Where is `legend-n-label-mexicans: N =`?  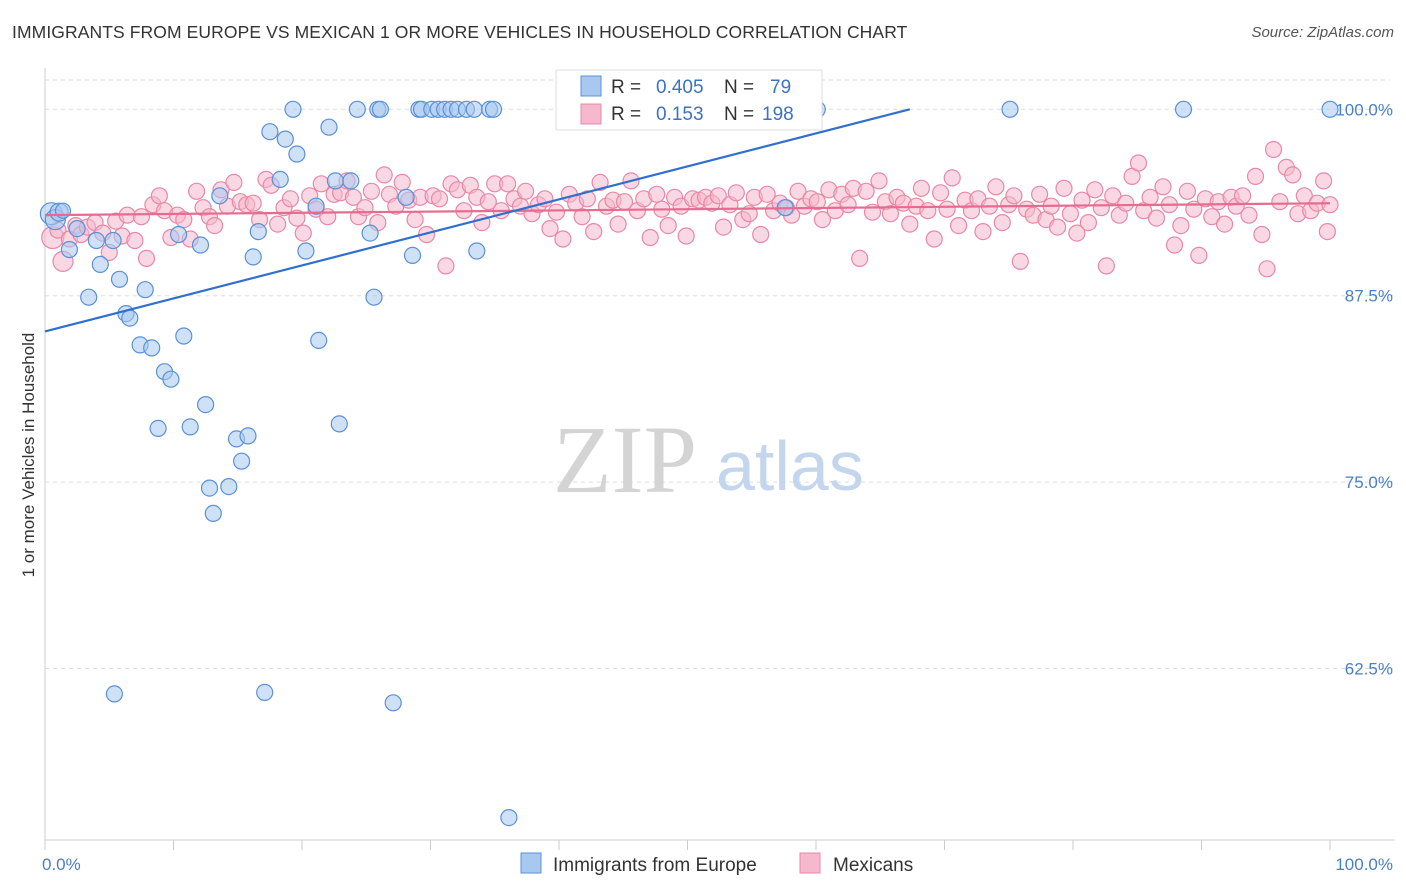
legend-n-label-mexicans: N = is located at coordinates (739, 114).